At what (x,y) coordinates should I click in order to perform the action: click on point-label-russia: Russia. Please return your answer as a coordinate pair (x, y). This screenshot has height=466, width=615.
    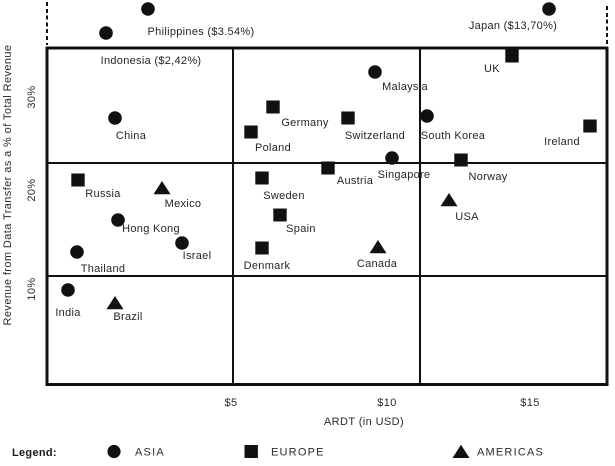
    Looking at the image, I should click on (103, 194).